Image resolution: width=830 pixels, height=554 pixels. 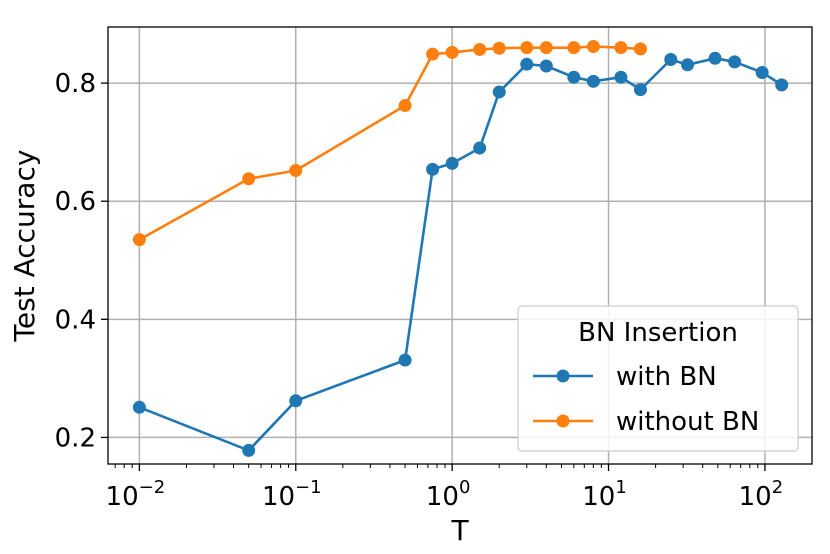 What do you see at coordinates (620, 487) in the screenshot?
I see `x-tick-label-exponent: 1` at bounding box center [620, 487].